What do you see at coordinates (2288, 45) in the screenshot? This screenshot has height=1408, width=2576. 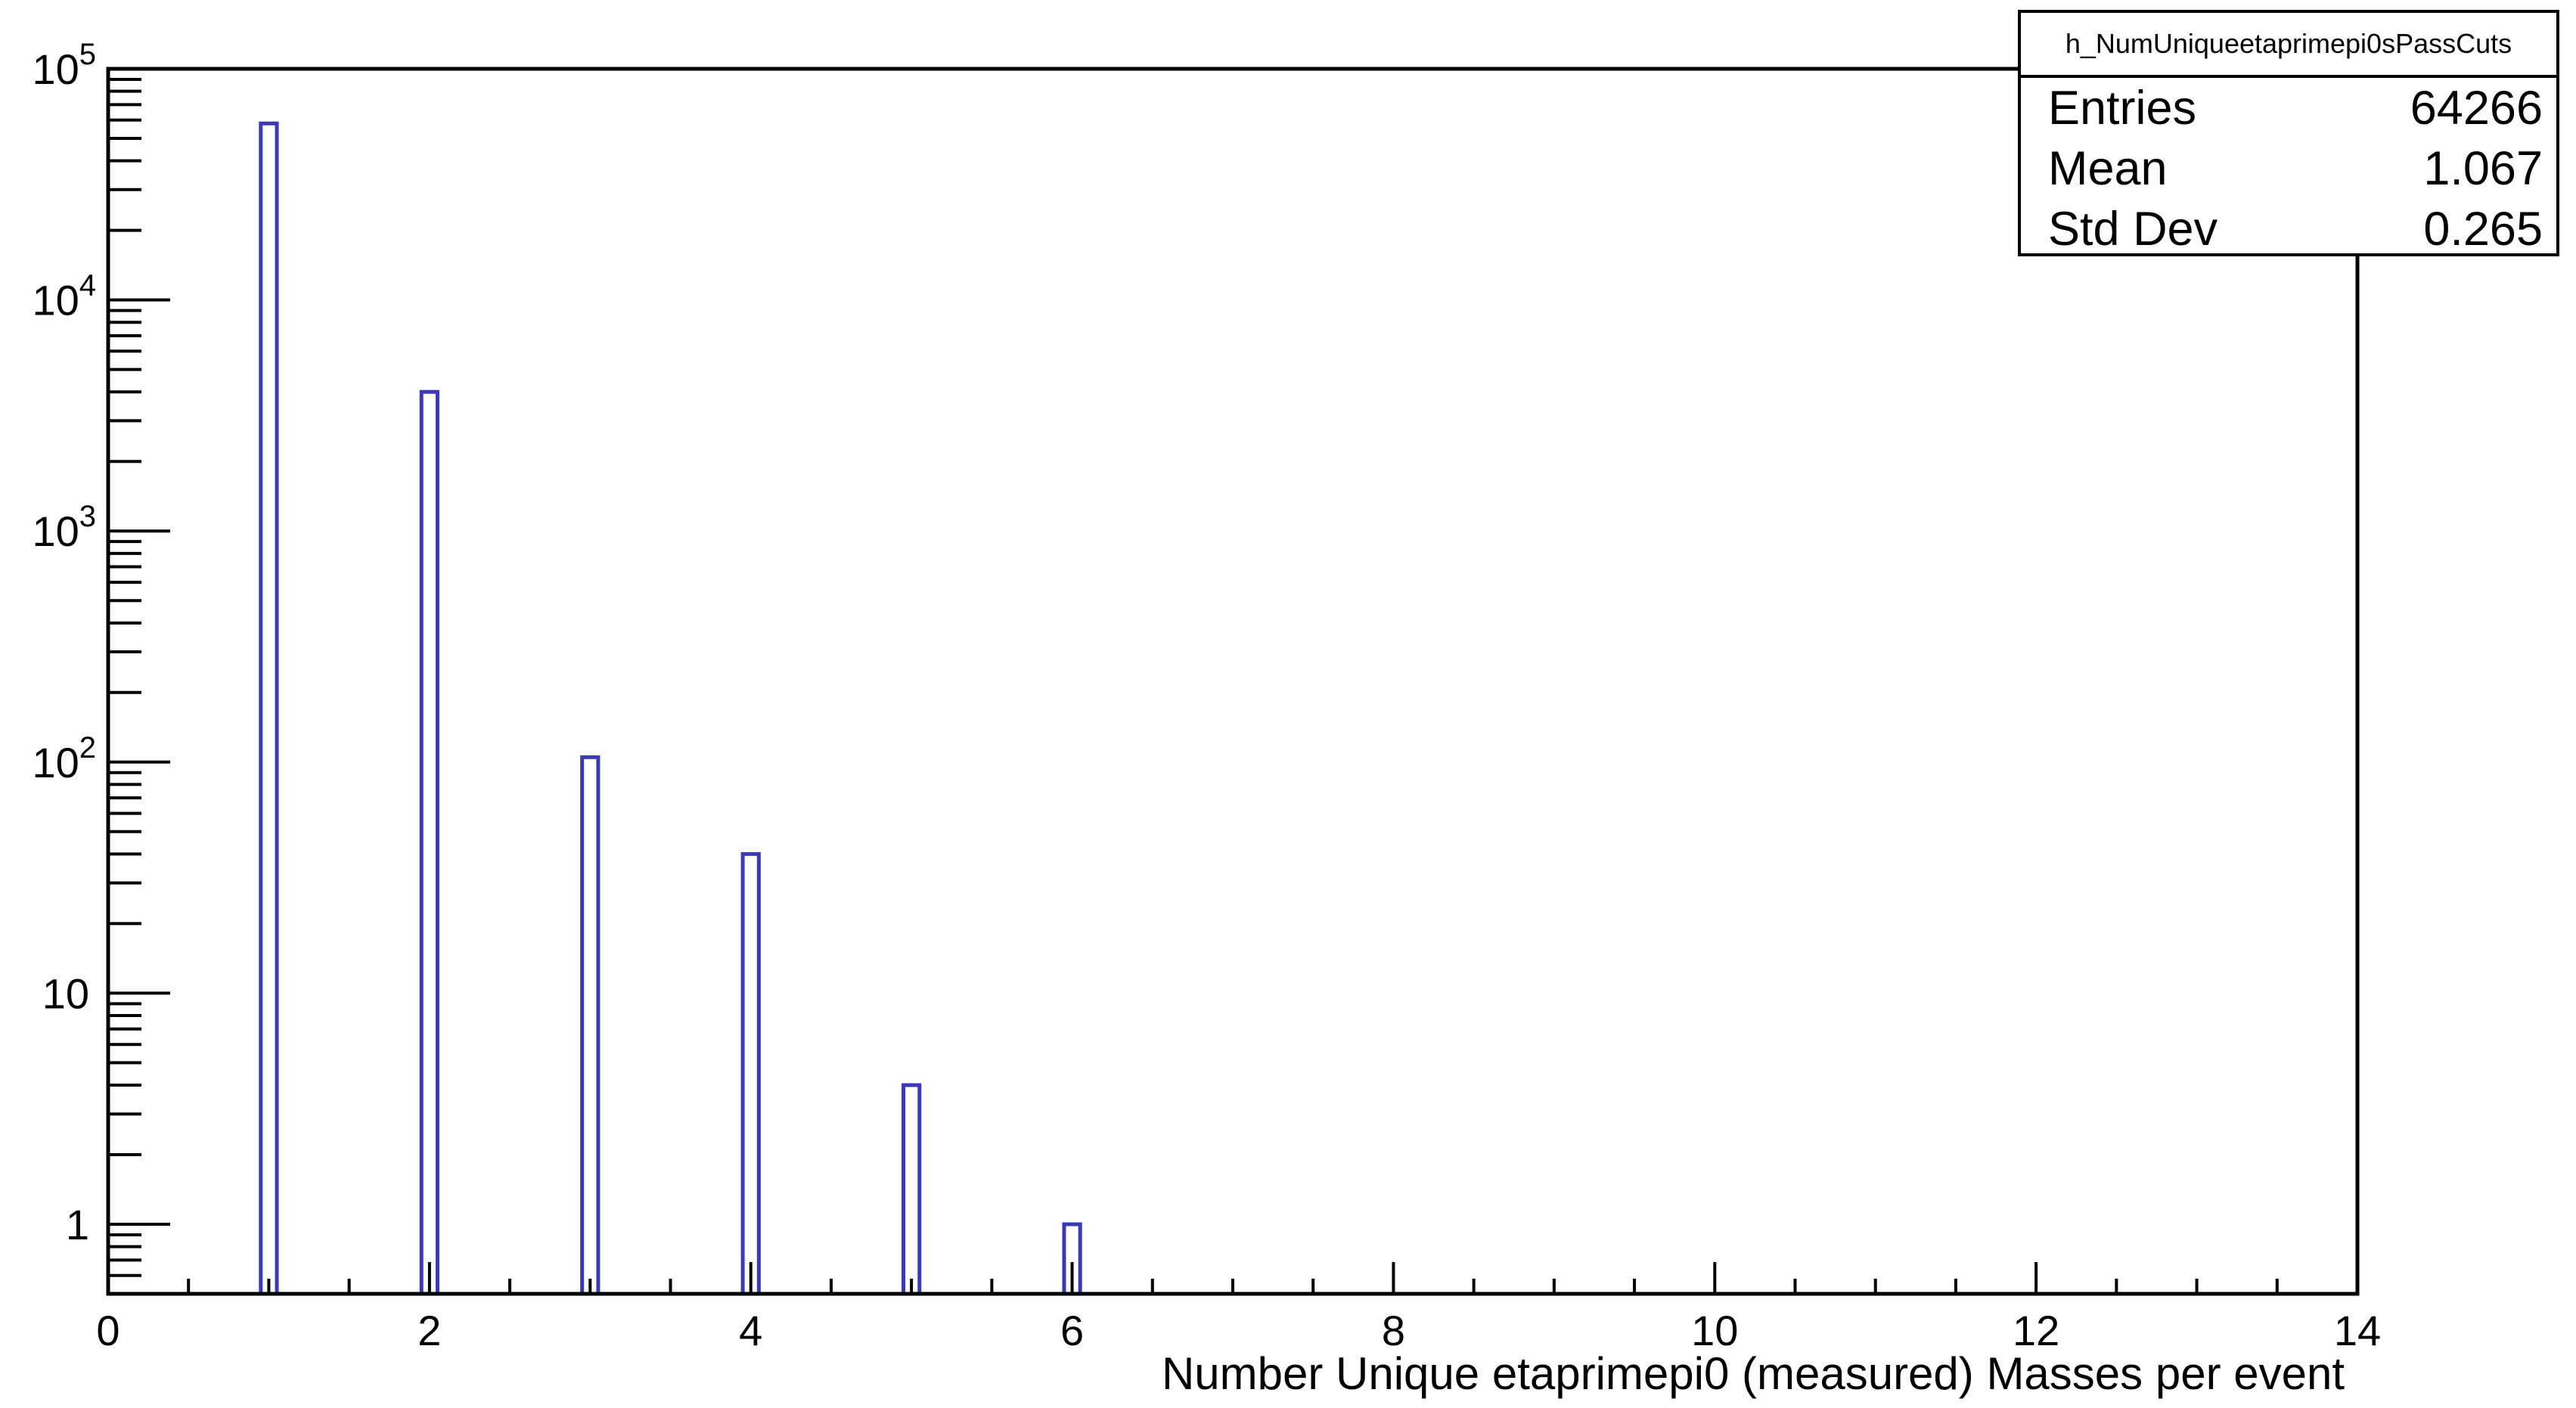 I see `stats-histogram-name: h_NumUniqueetaprimepi0sPassCuts` at bounding box center [2288, 45].